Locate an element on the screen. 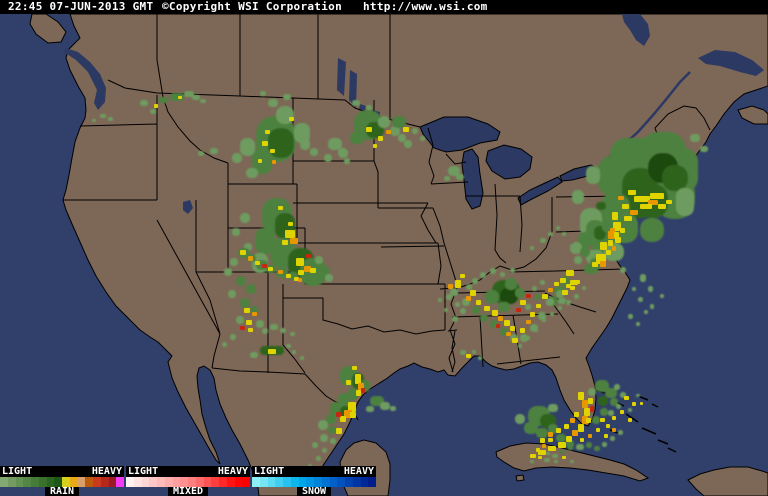  rain-heavy-label: HEAVY is located at coordinates (106, 471).